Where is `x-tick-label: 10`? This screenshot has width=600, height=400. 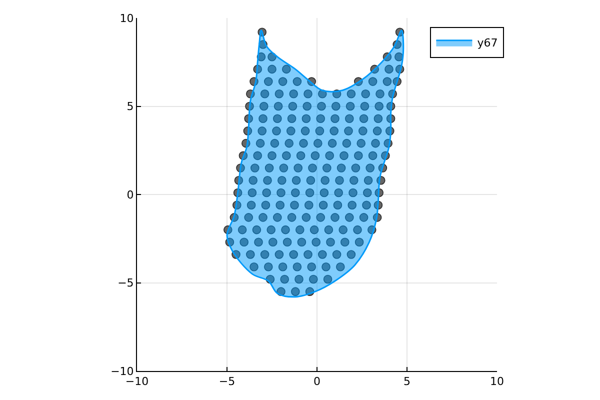 x-tick-label: 10 is located at coordinates (497, 381).